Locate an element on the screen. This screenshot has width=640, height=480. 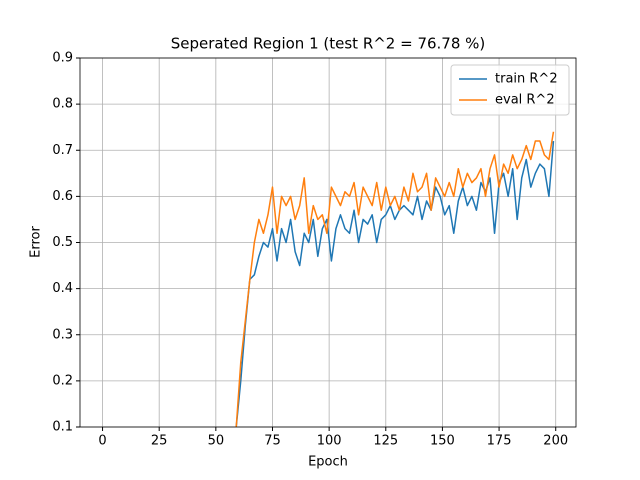
y-tick-label: 0.7 is located at coordinates (62, 150).